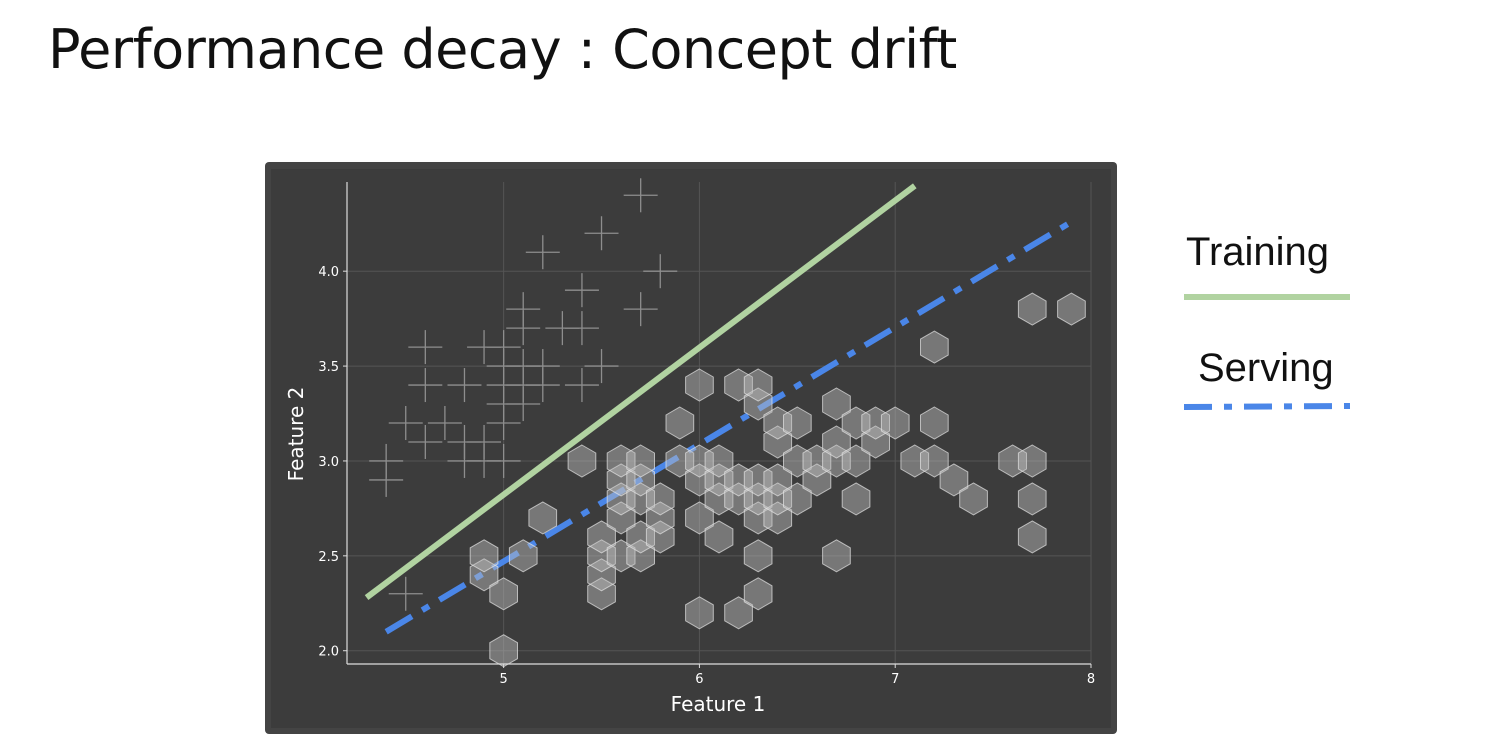 The width and height of the screenshot is (1508, 744). What do you see at coordinates (1280, 328) in the screenshot?
I see `legend: Training Serving` at bounding box center [1280, 328].